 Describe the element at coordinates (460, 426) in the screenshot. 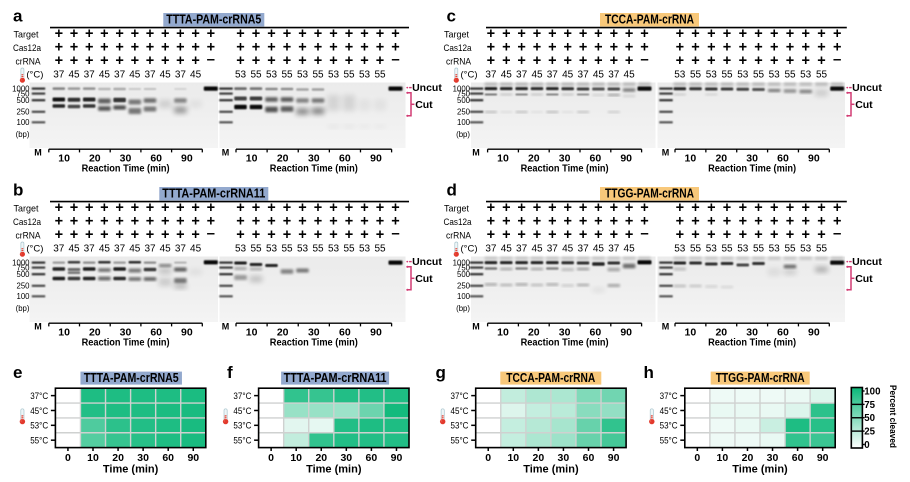

I see `svg-text: 53°C` at that location.